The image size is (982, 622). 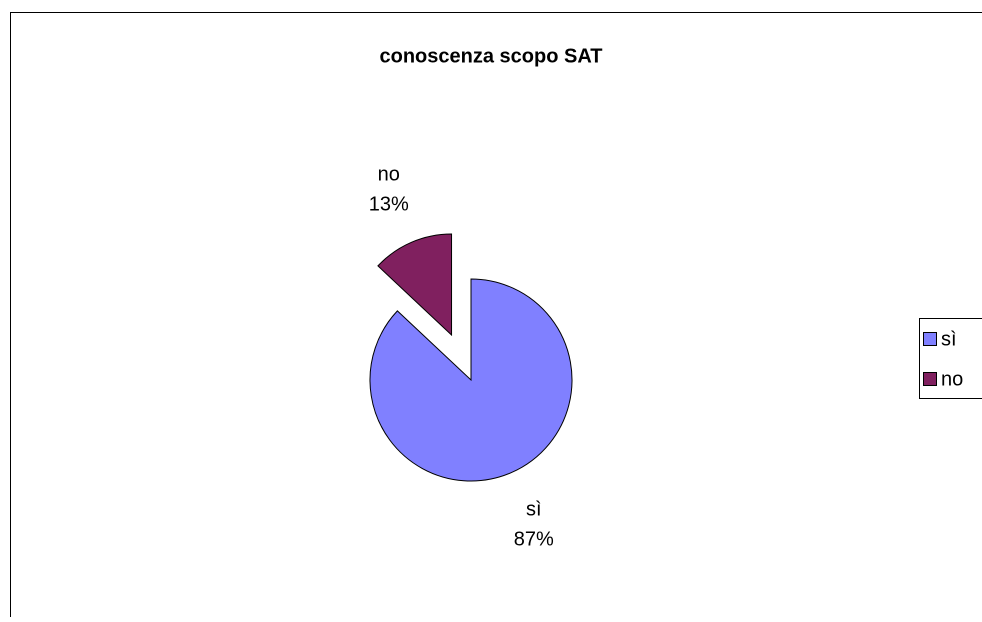 What do you see at coordinates (534, 539) in the screenshot?
I see `slice-value-label: 87%` at bounding box center [534, 539].